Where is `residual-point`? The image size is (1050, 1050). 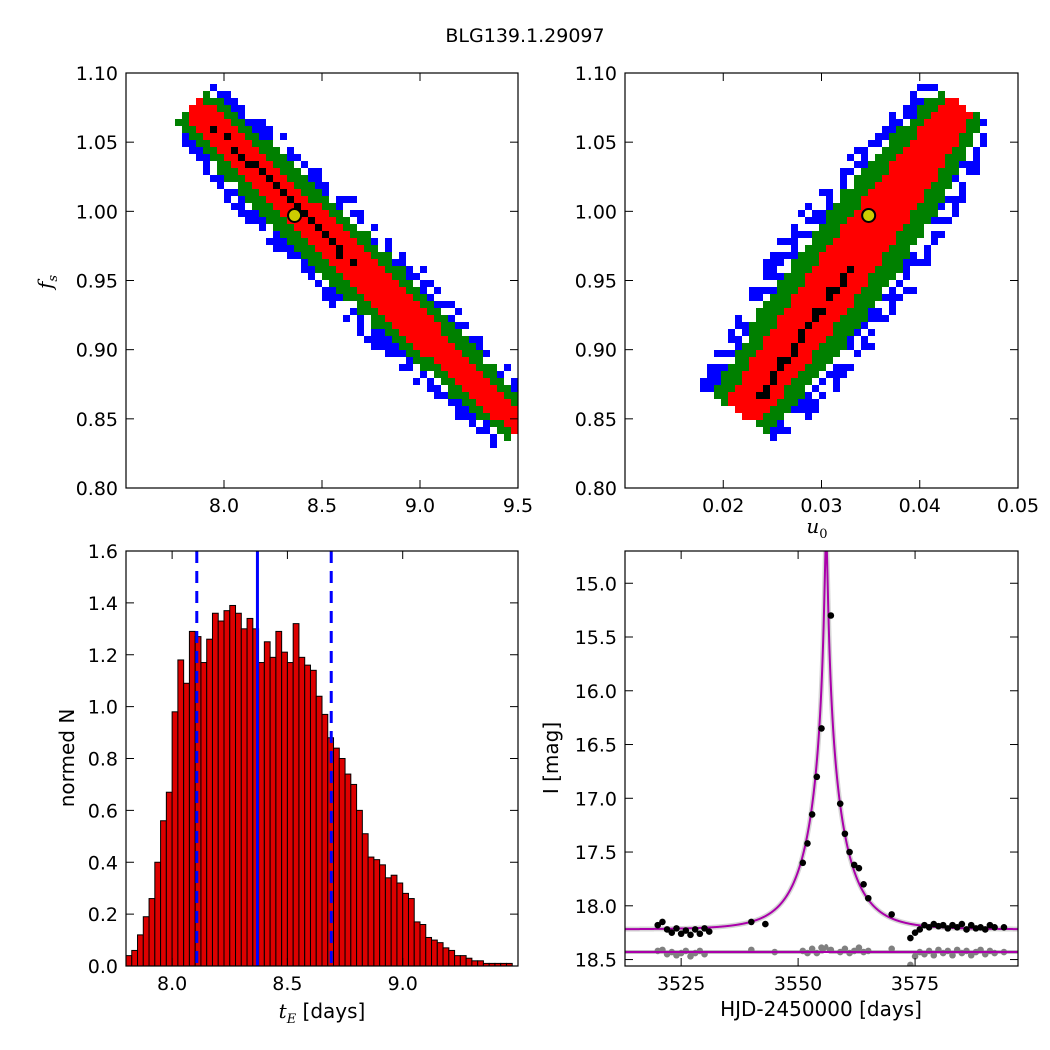 residual-point is located at coordinates (994, 953).